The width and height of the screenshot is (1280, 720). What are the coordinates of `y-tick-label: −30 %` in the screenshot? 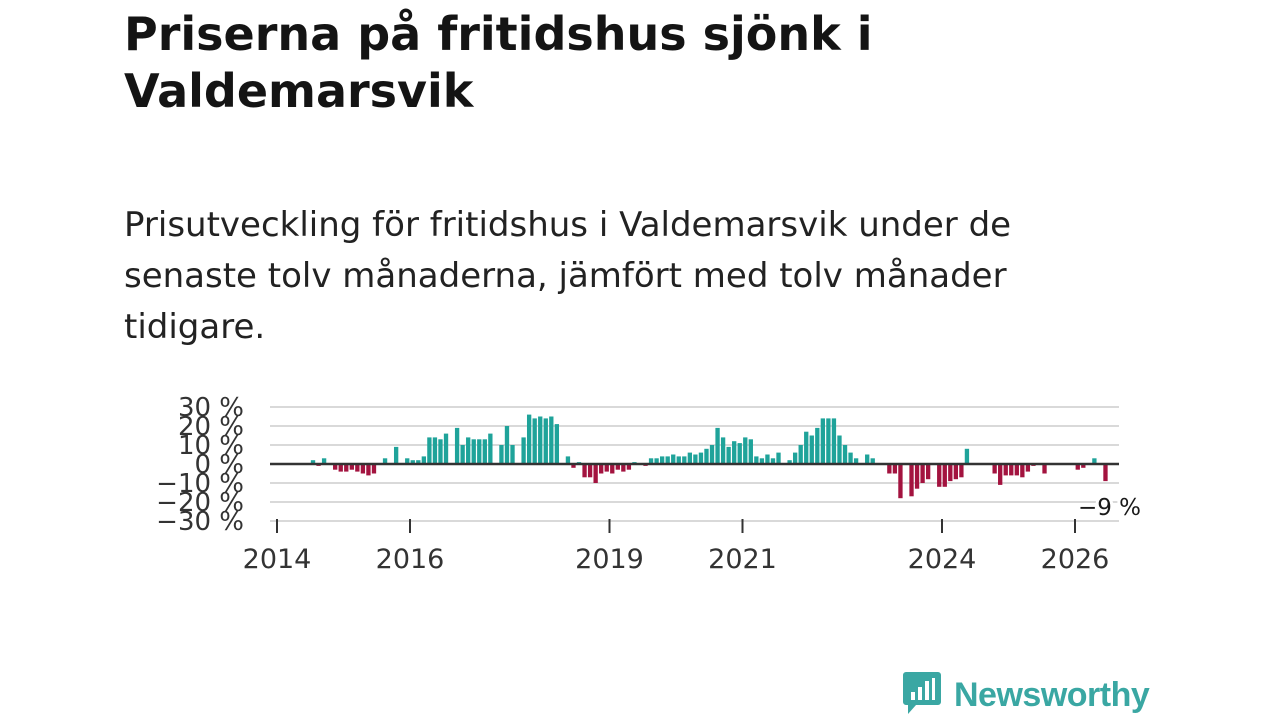 It's located at (200, 522).